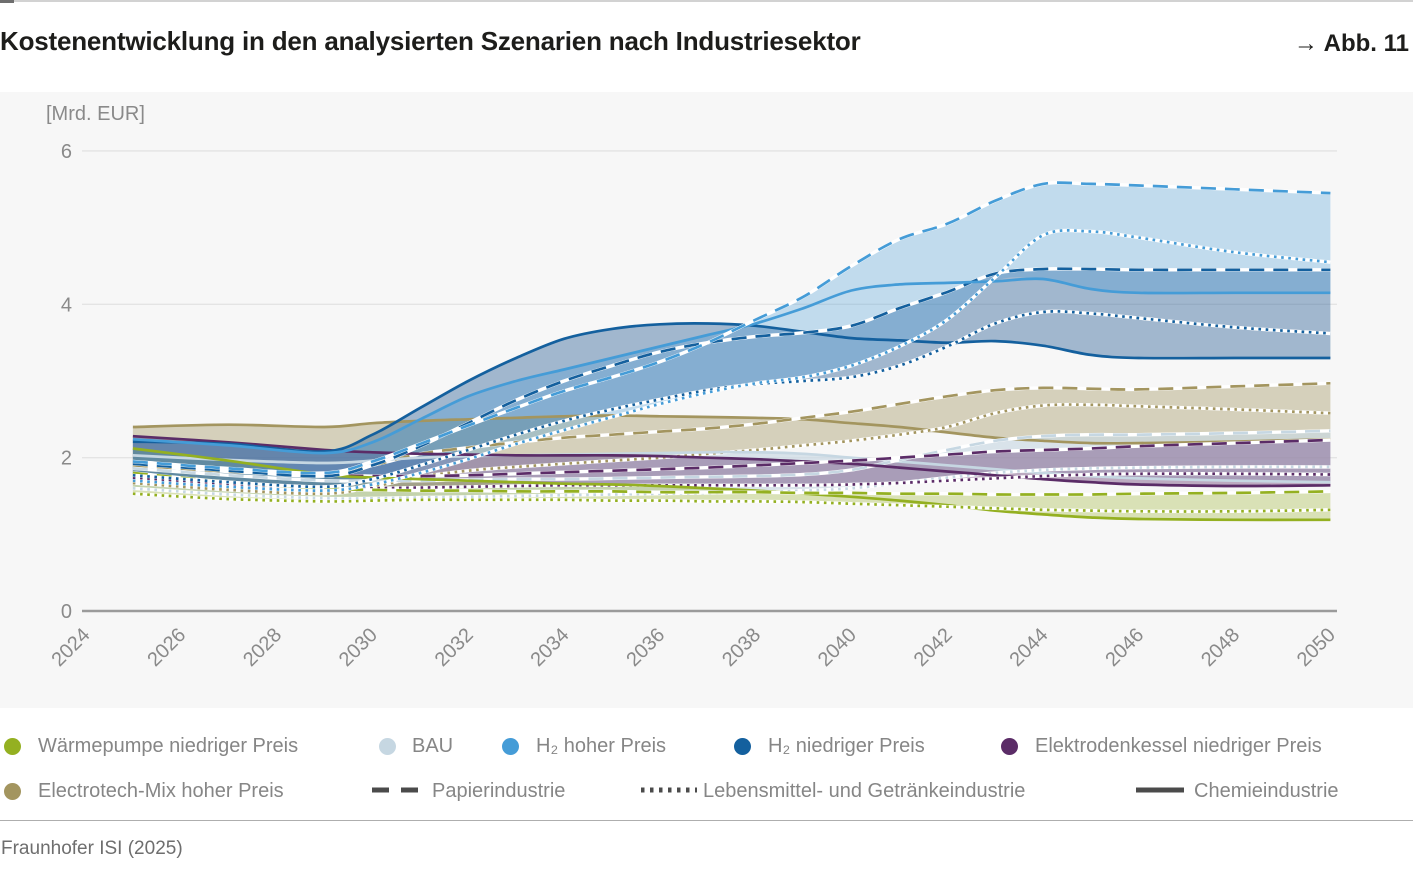  I want to click on figure-reference: → Abb. 11, so click(1351, 44).